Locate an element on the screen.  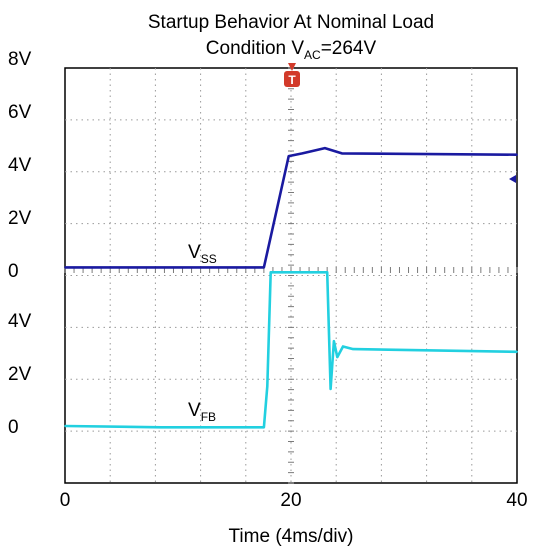
chart-title-line1: Startup Behavior At Nominal Load is located at coordinates (291, 22).